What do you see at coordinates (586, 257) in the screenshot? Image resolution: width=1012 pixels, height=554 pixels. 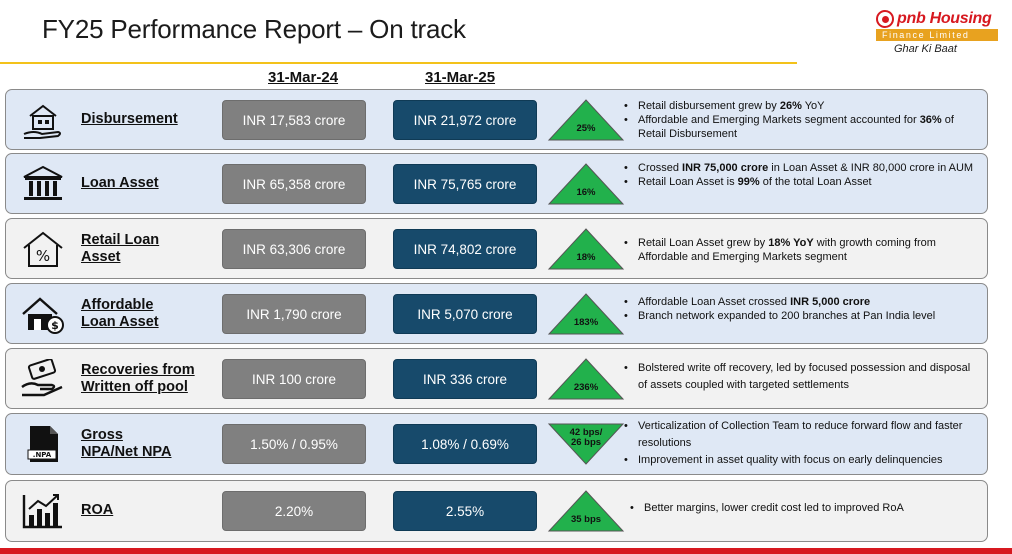 I see `change-label: 18%` at bounding box center [586, 257].